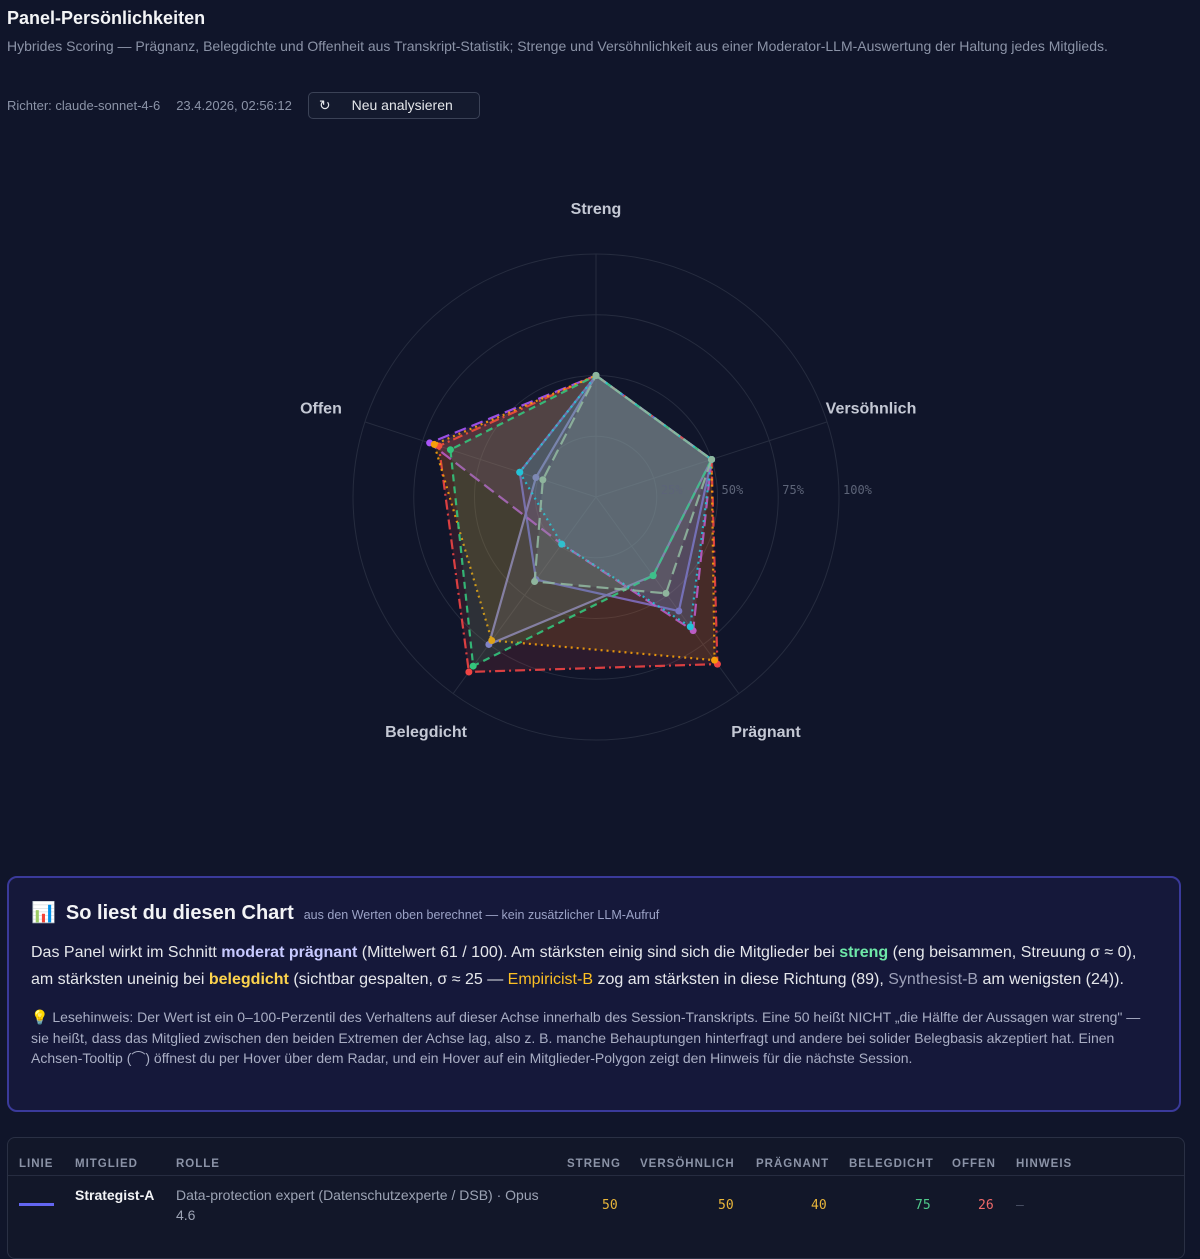 The width and height of the screenshot is (1200, 1259). I want to click on col-header-member: MITGLIED, so click(106, 1164).